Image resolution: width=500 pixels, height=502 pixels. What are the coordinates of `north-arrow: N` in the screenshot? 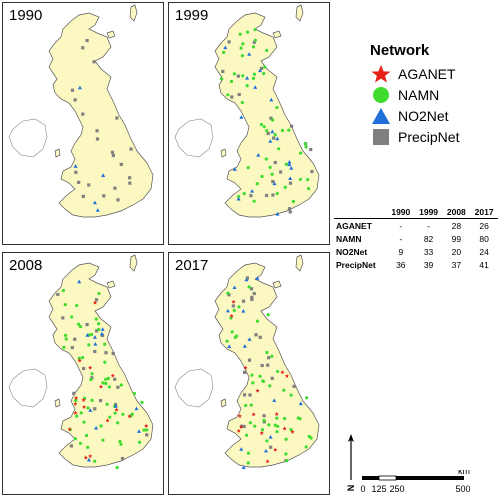 It's located at (351, 464).